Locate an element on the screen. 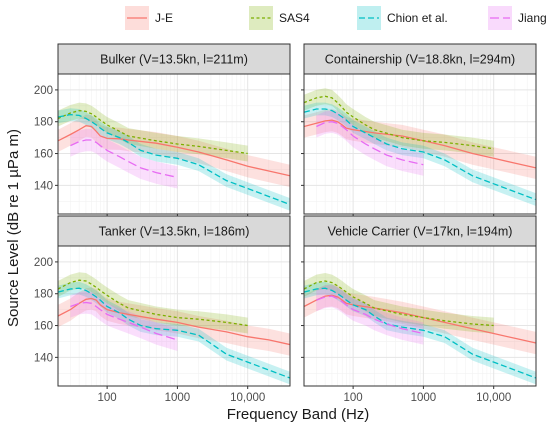 The width and height of the screenshot is (550, 431). panel-title: Bulker (V=13.5kn, l=211m) is located at coordinates (174, 60).